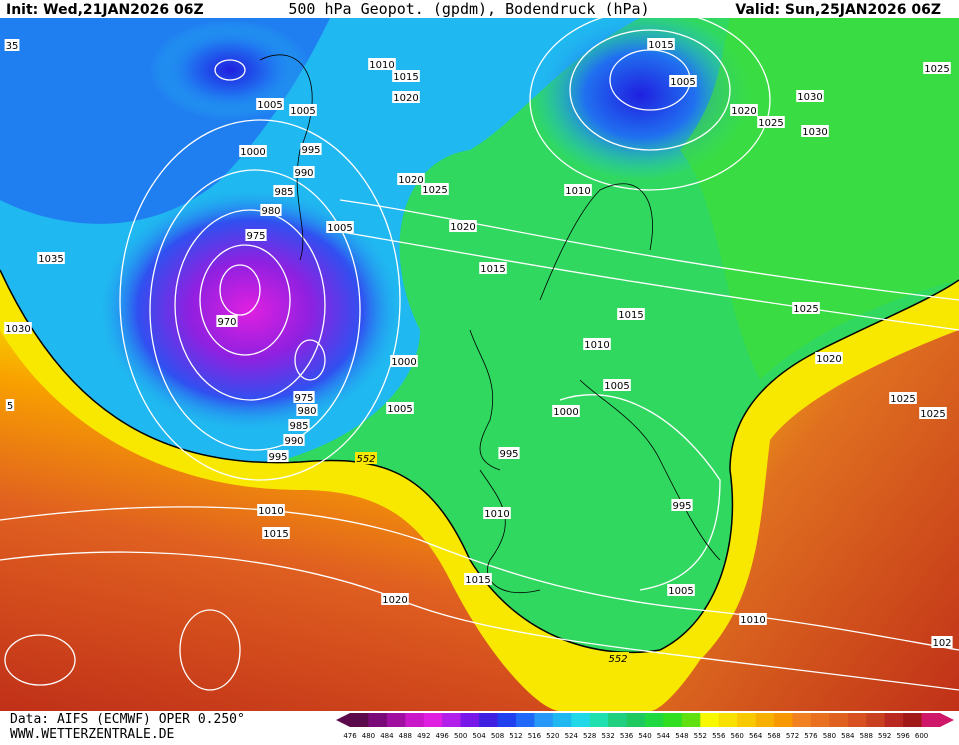  Describe the element at coordinates (387, 736) in the screenshot. I see `colorbar-label: 484` at that location.